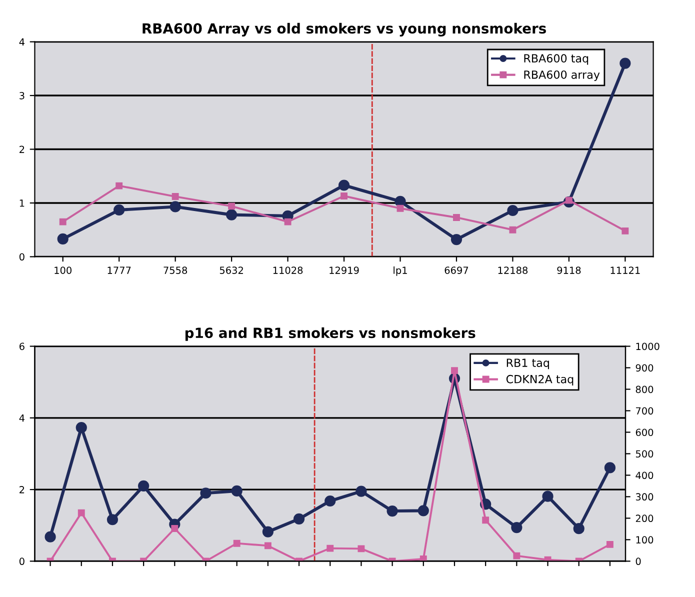 This screenshot has height=597, width=695. What do you see at coordinates (344, 29) in the screenshot?
I see `chart-title: RBA600 Array vs old smokers vs young nonsmokers` at bounding box center [344, 29].